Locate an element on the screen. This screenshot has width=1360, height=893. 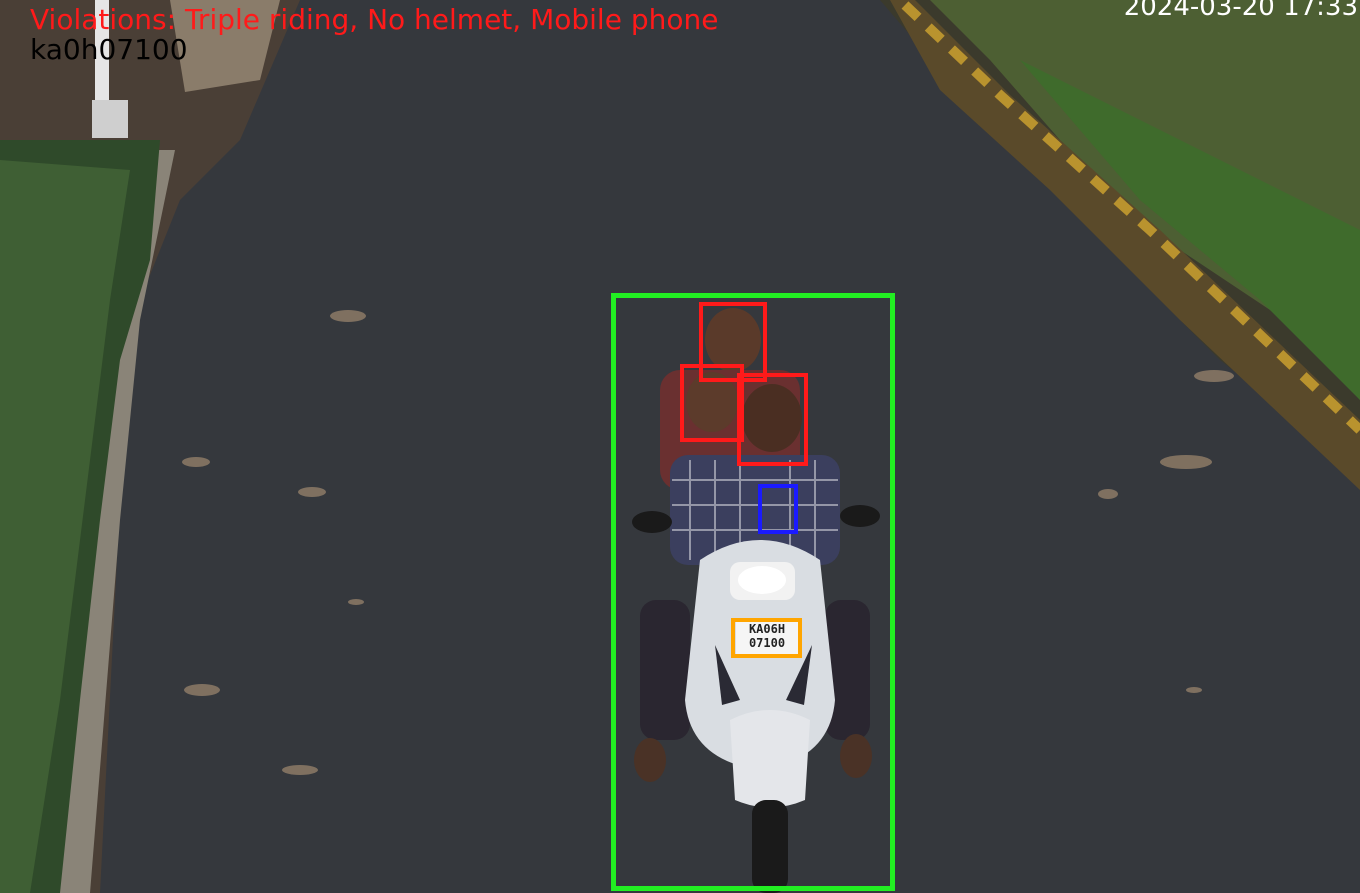
vehicle-detection-box is located at coordinates (753, 592).